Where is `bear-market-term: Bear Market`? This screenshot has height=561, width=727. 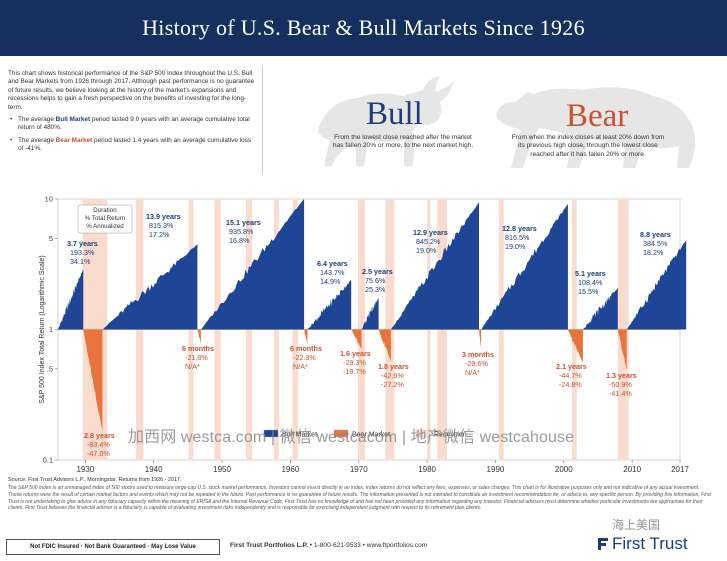 bear-market-term: Bear Market is located at coordinates (74, 140).